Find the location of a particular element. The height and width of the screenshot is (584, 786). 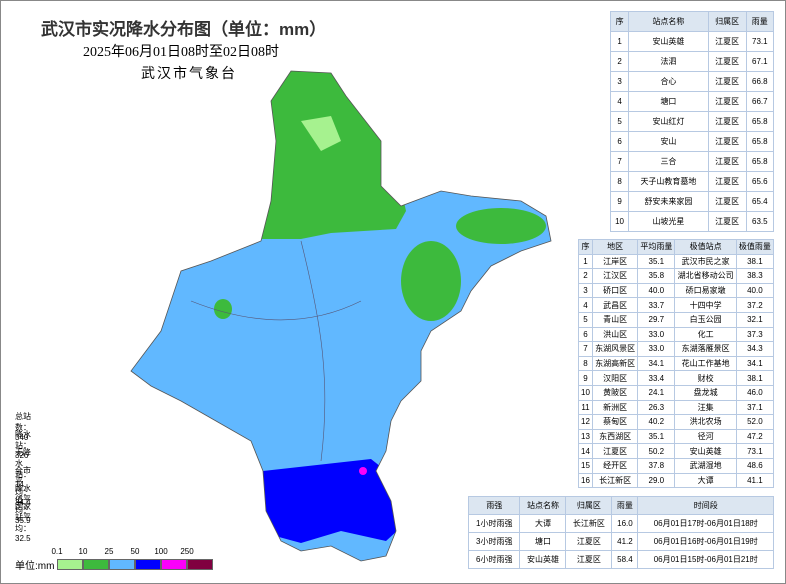

river is located at coordinates (276, 351).